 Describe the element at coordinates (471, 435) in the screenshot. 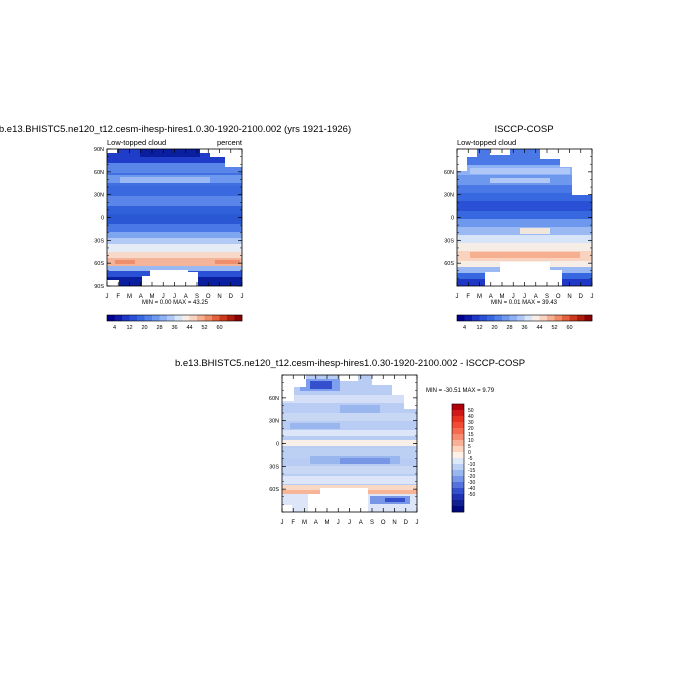

I see `colorbar-label: 15` at that location.